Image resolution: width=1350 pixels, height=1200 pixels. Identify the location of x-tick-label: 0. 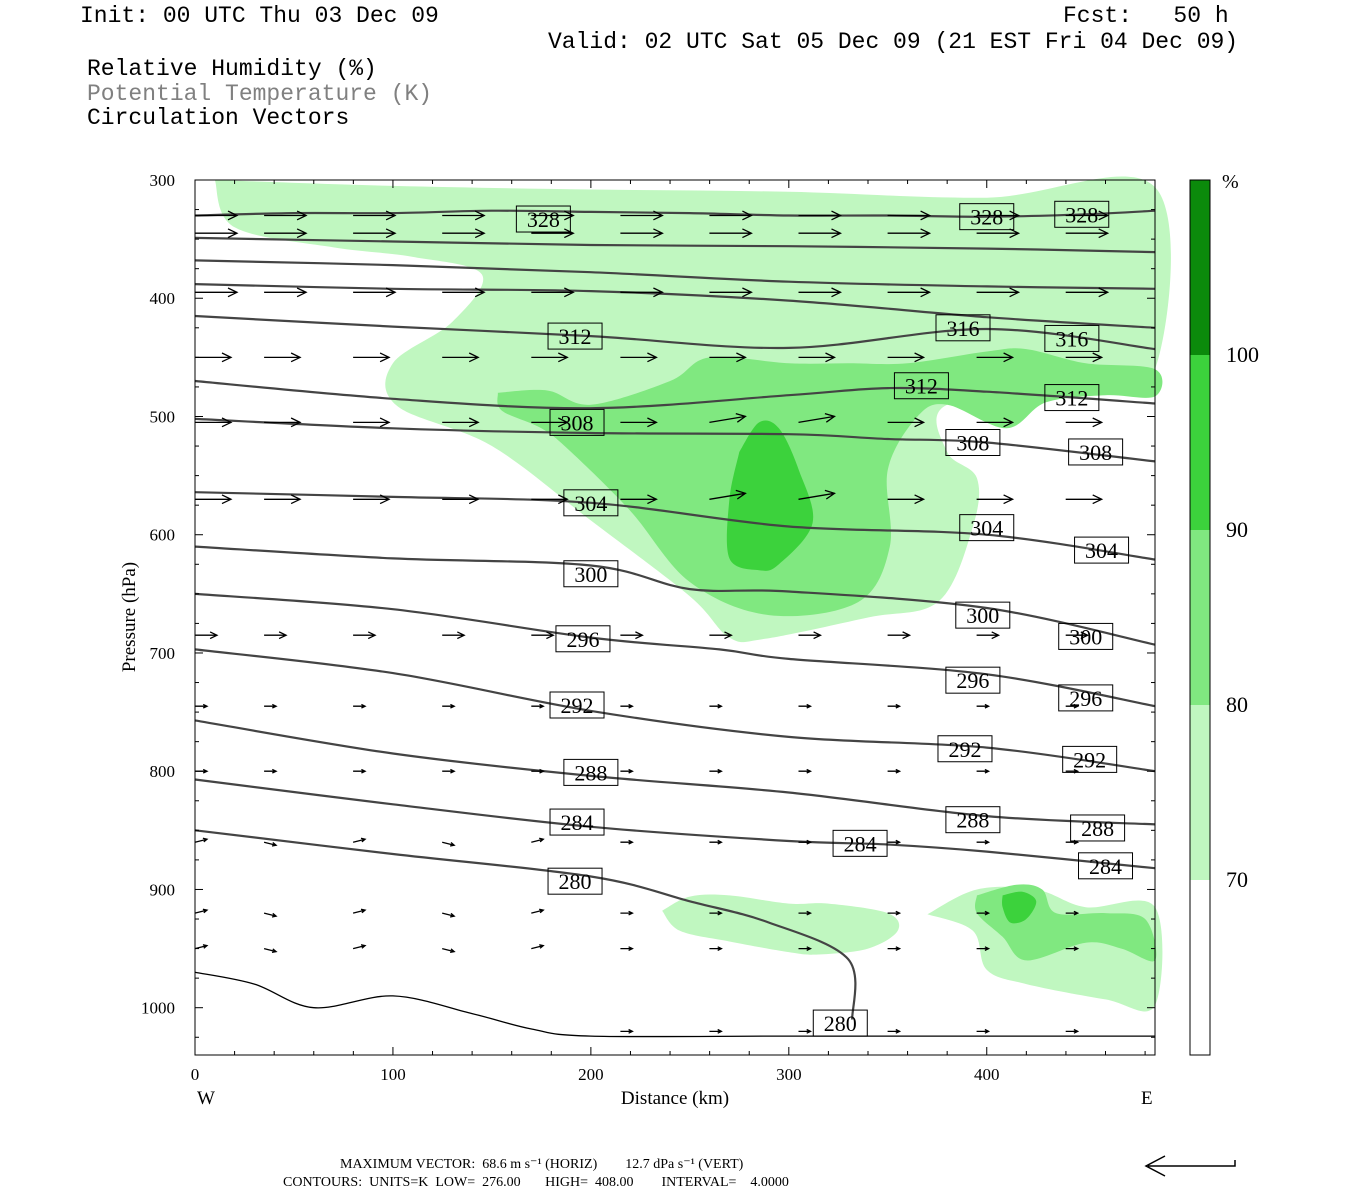
(195, 1074).